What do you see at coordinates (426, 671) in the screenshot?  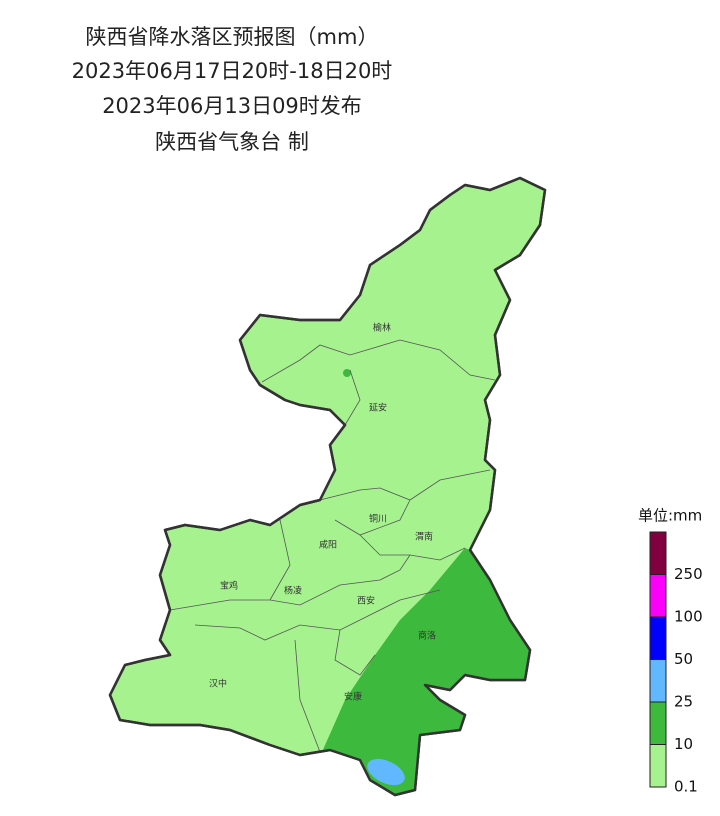 I see `rain-10mm-area` at bounding box center [426, 671].